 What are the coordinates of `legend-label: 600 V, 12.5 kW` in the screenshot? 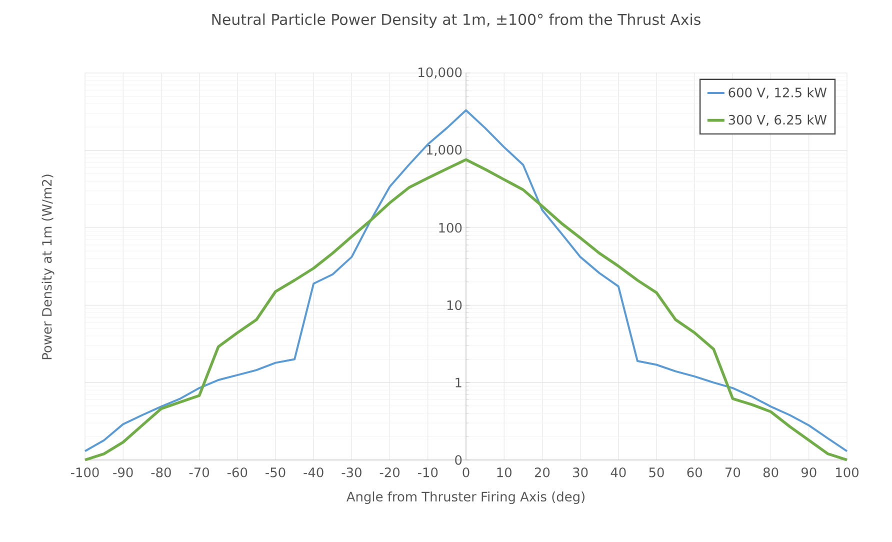 It's located at (777, 93).